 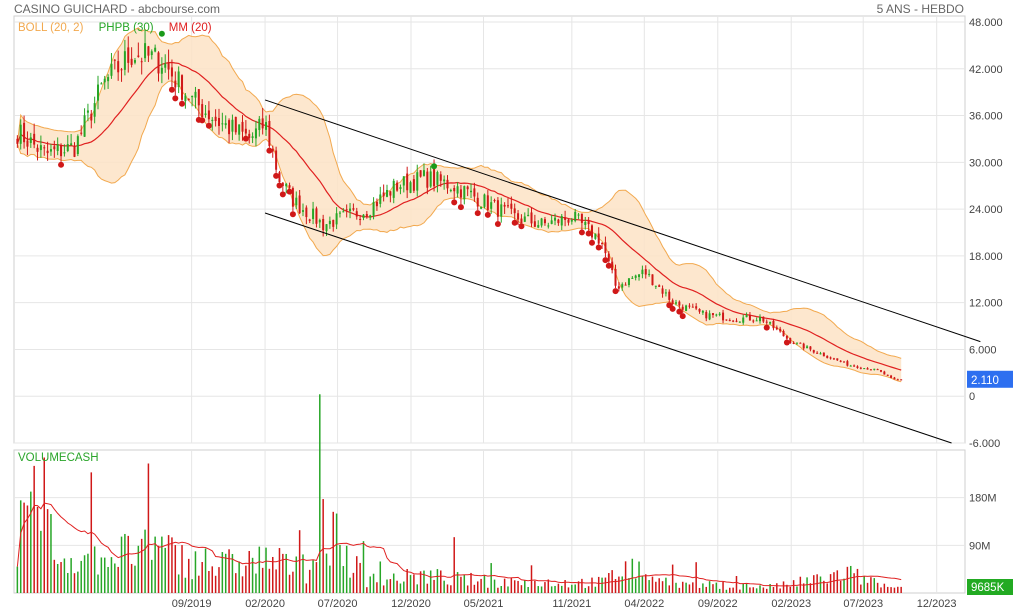 I want to click on price-y-tick-label: 42.000, so click(x=986, y=70).